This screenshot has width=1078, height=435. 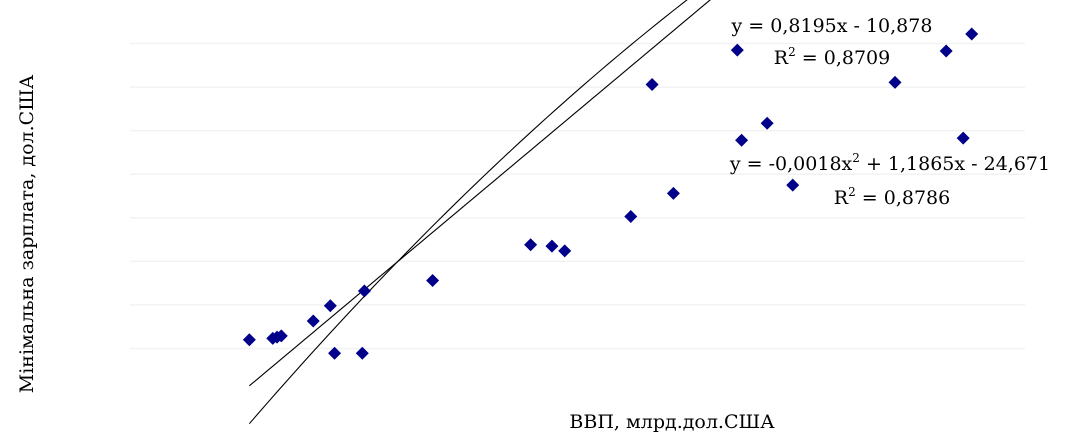 I want to click on poly-equation-pre: y = -0,0018x, so click(x=791, y=164).